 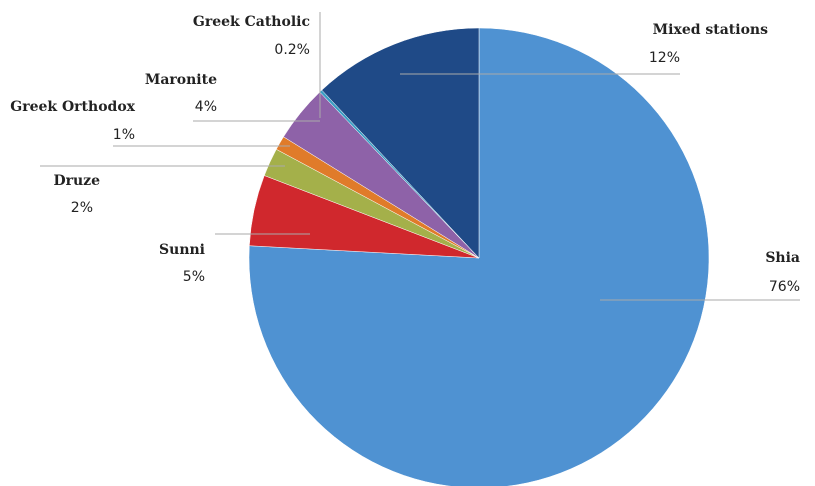 What do you see at coordinates (710, 30) in the screenshot?
I see `slice-name: Mixed stations` at bounding box center [710, 30].